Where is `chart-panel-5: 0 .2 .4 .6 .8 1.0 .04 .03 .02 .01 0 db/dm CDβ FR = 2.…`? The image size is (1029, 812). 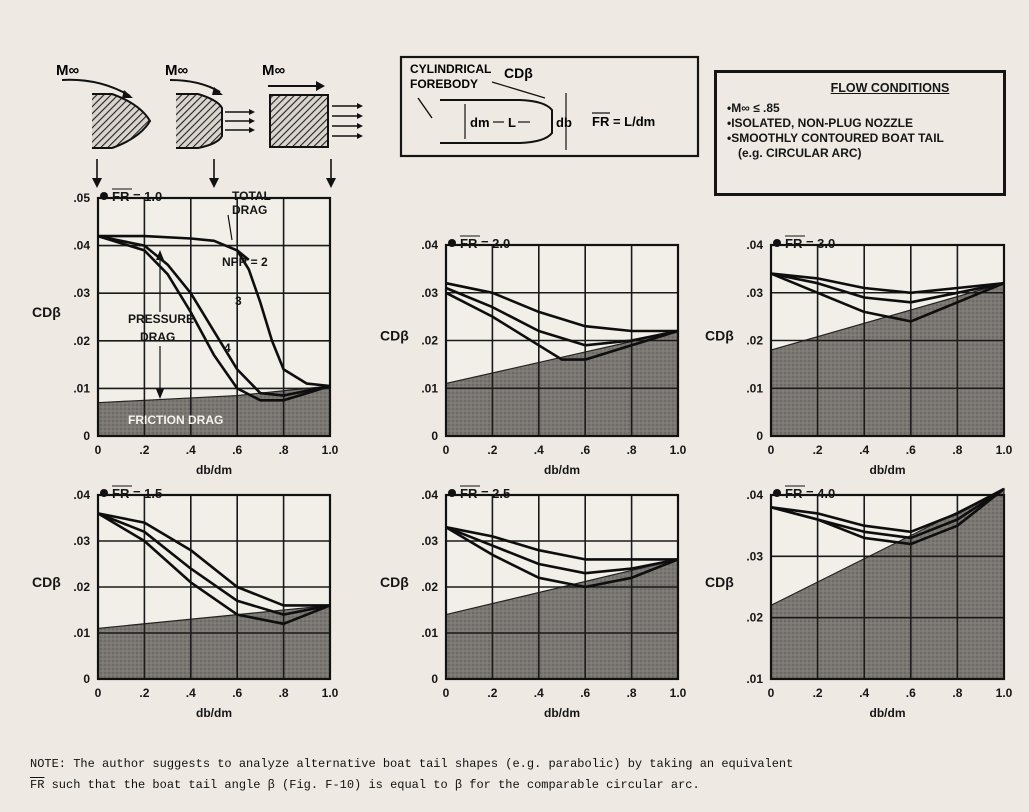
chart-panel-5: 0 .2 .4 .6 .8 1.0 .04 .03 .02 .01 0 db/dm CDβ FR = 2.… is located at coordinates (533, 602).